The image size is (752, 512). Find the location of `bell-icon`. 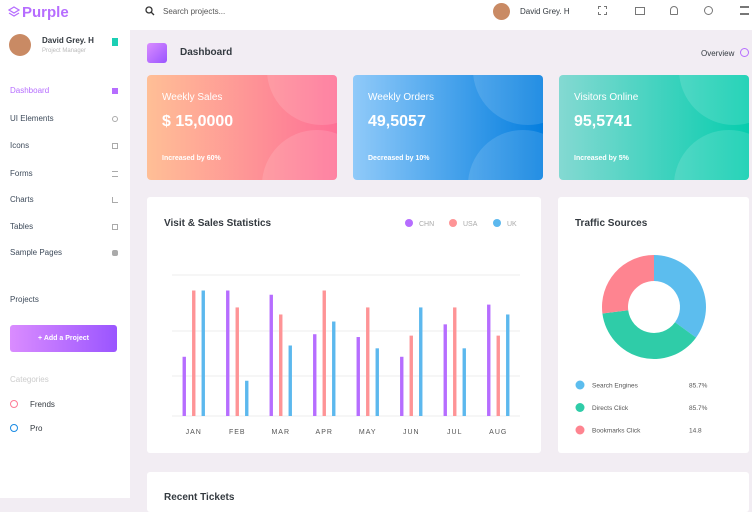

bell-icon is located at coordinates (674, 10).